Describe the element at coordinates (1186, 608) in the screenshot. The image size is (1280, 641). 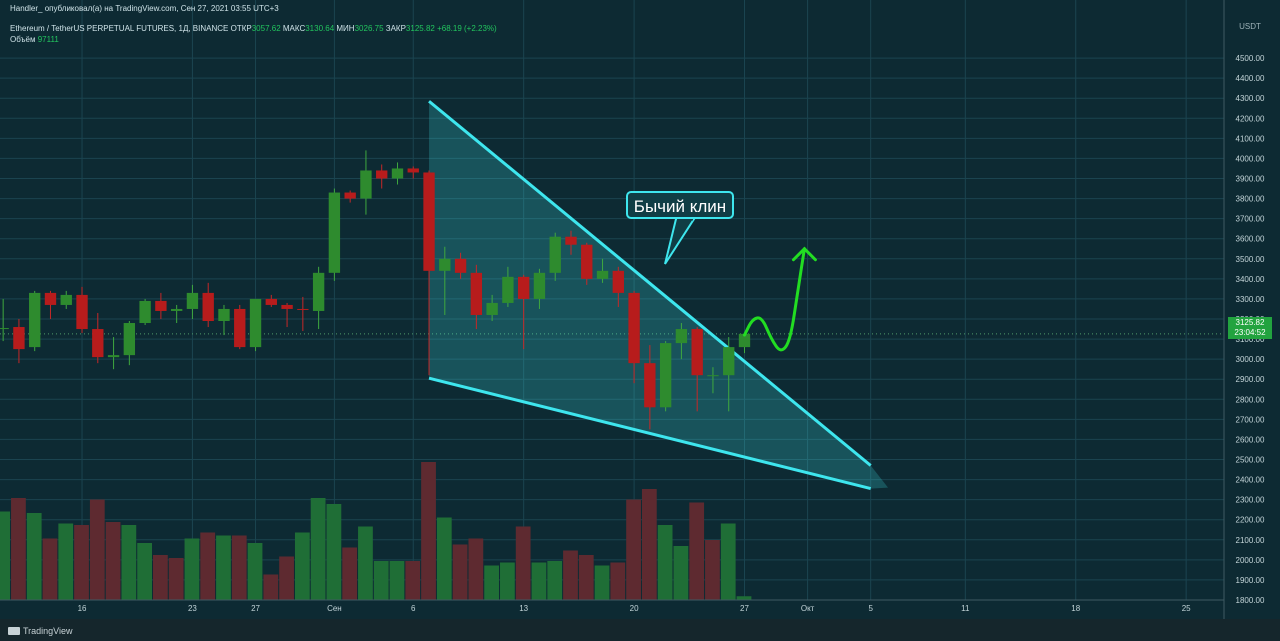
I see `time-tick-label: 25` at that location.